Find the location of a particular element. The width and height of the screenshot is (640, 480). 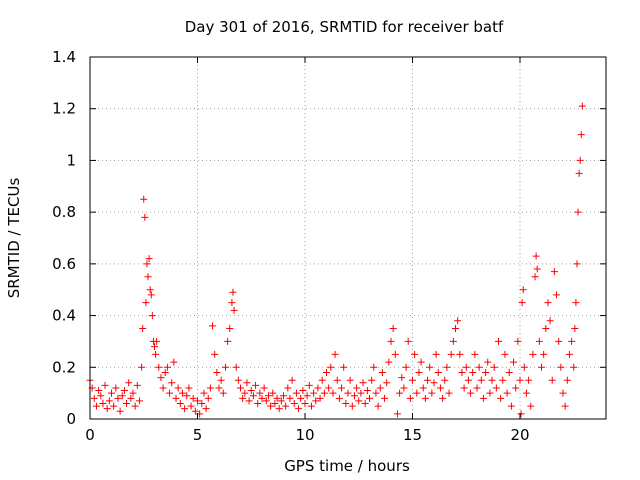

y-tick-label: 1.4 is located at coordinates (64, 57).